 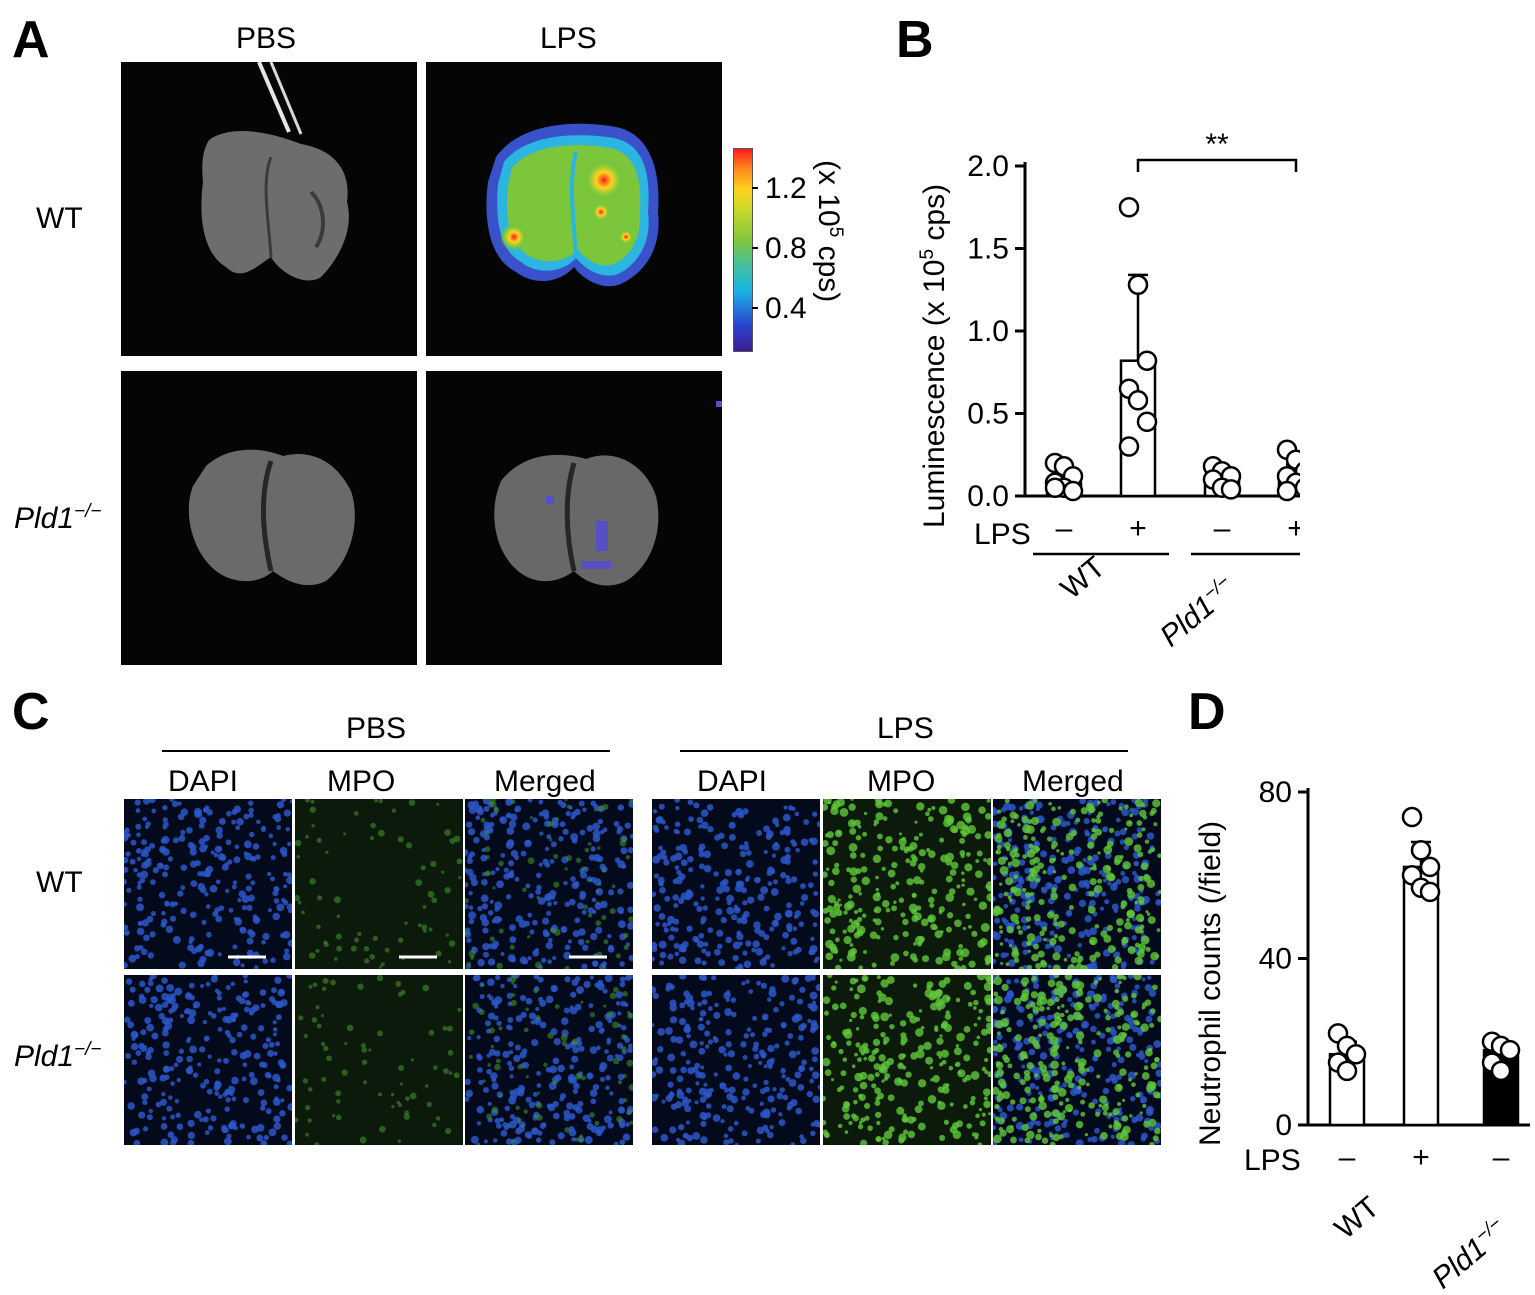 What do you see at coordinates (1357, 1218) in the screenshot?
I see `chart-d-group-wt: WT` at bounding box center [1357, 1218].